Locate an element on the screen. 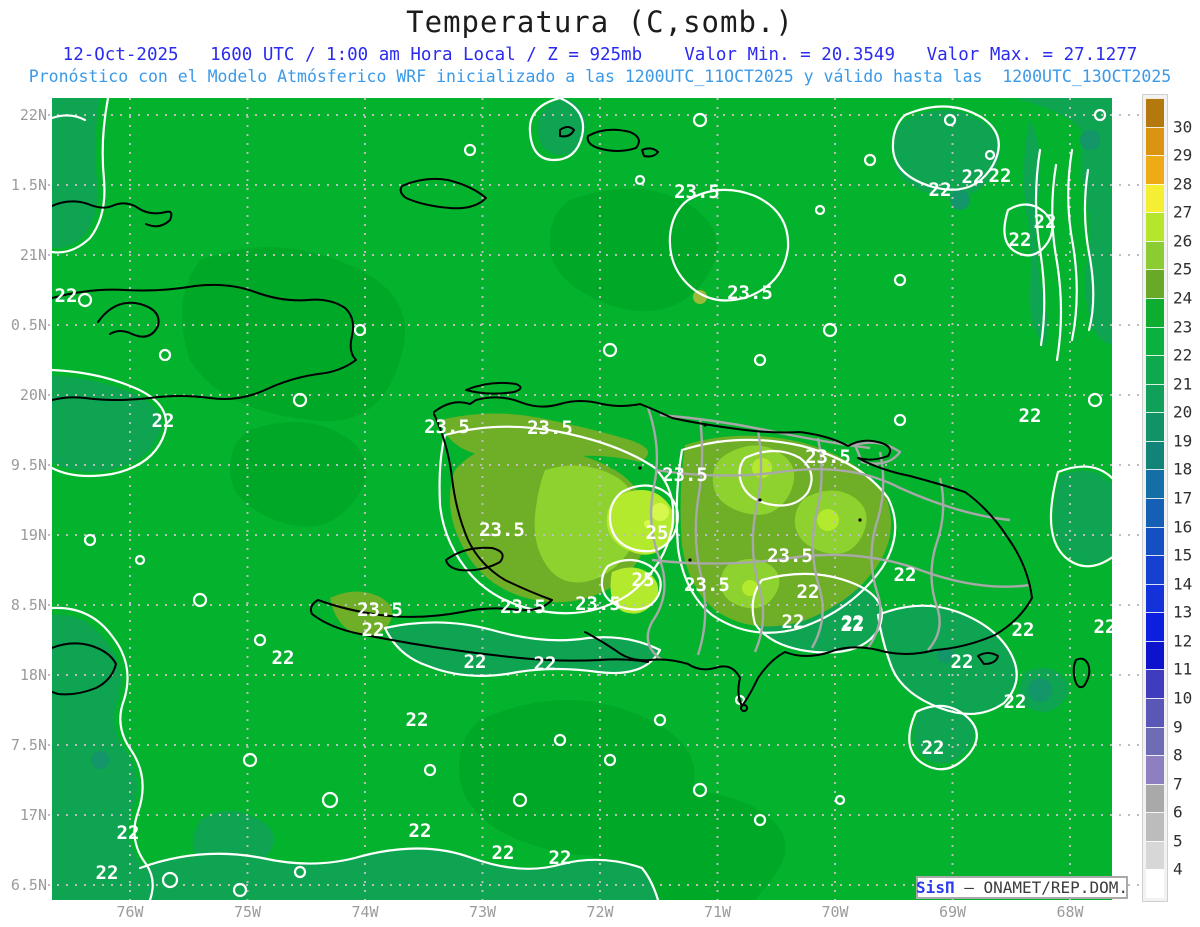 The image size is (1200, 927). colorbar-tick-label: 29 is located at coordinates (1183, 155).